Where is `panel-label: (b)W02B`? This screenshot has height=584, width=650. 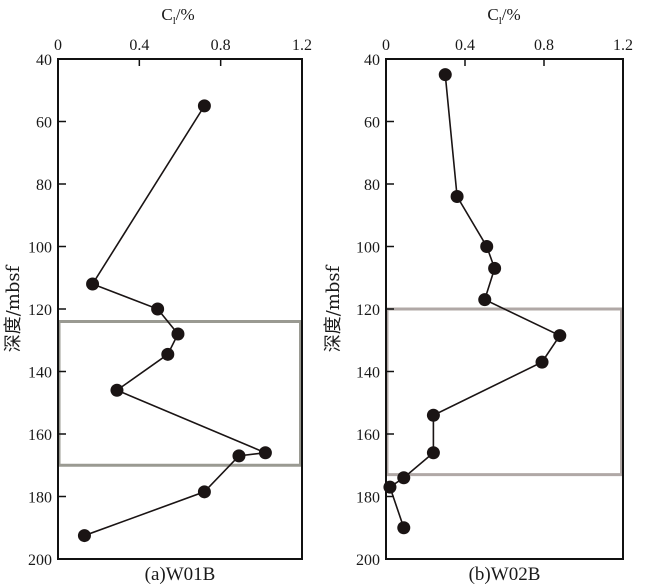 panel-label: (b)W02B is located at coordinates (505, 574).